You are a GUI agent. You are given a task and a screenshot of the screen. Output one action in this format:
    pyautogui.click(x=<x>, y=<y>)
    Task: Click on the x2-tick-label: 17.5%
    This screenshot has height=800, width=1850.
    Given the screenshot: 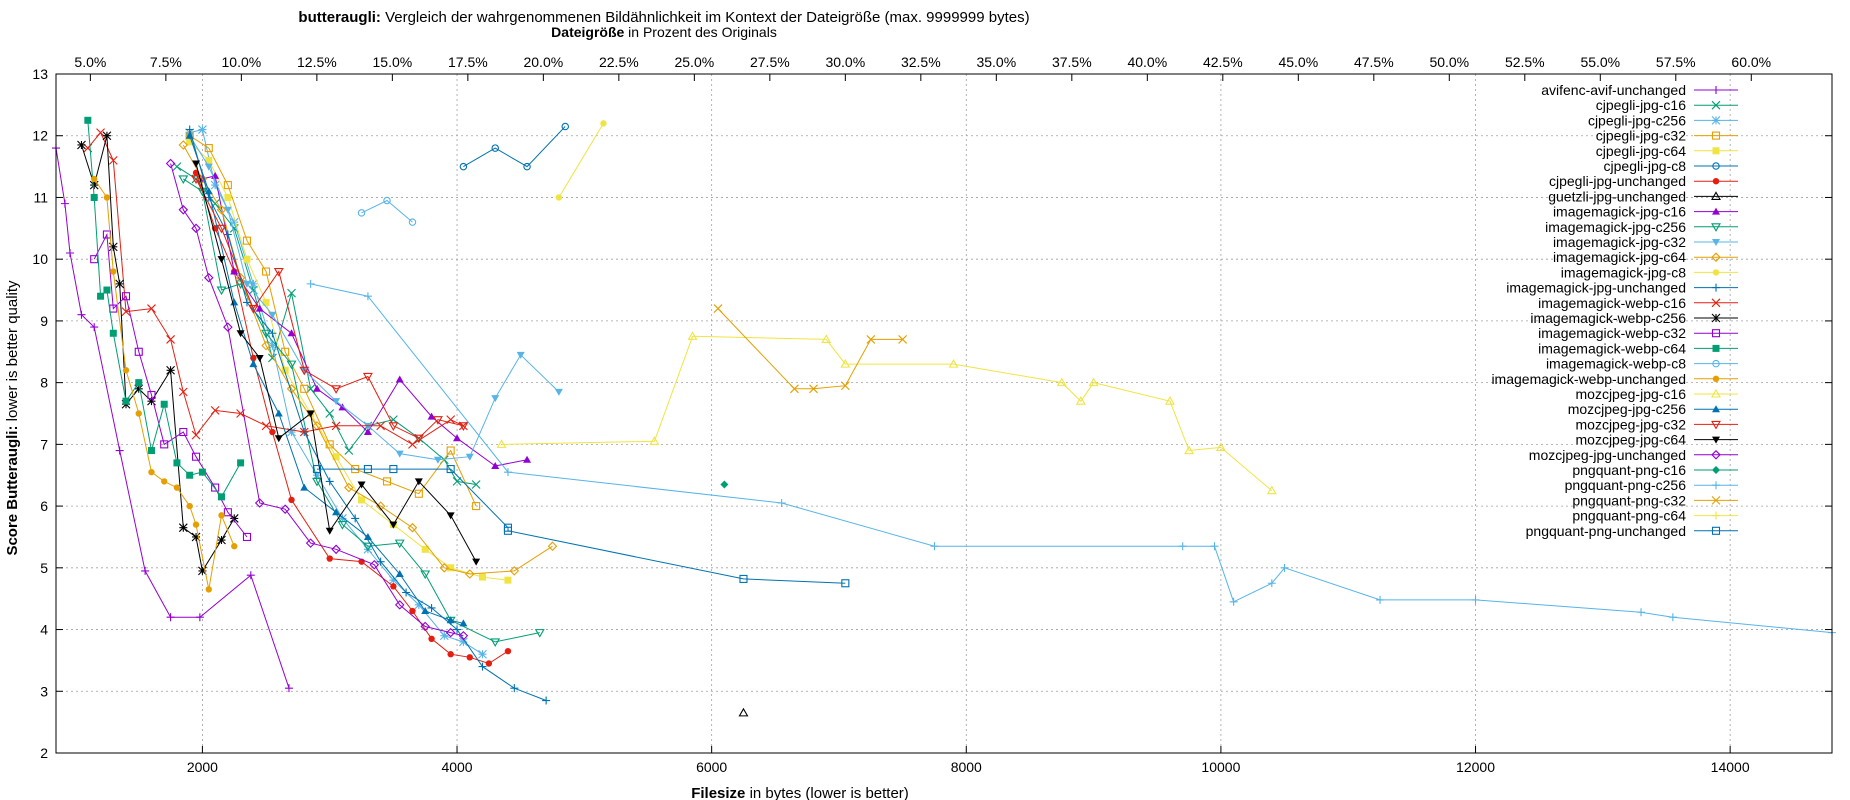 What is the action you would take?
    pyautogui.click(x=468, y=62)
    